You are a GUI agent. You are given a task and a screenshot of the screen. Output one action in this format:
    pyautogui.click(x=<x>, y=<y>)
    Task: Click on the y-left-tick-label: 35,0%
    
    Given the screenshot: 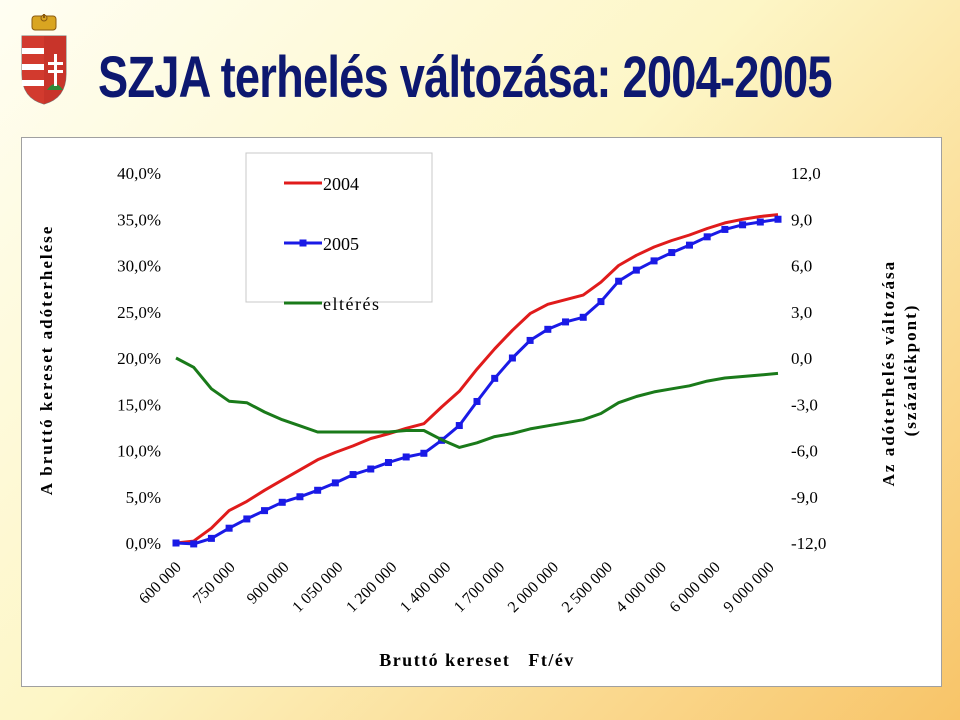 What is the action you would take?
    pyautogui.click(x=139, y=219)
    